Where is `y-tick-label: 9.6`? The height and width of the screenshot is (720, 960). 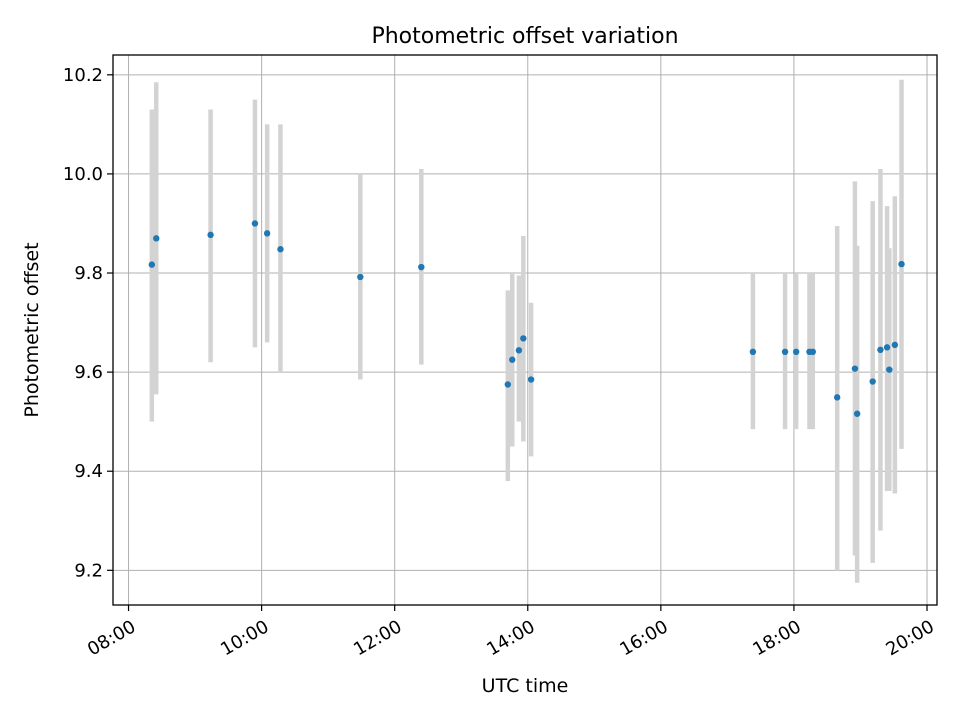
y-tick-label: 9.6 is located at coordinates (88, 372).